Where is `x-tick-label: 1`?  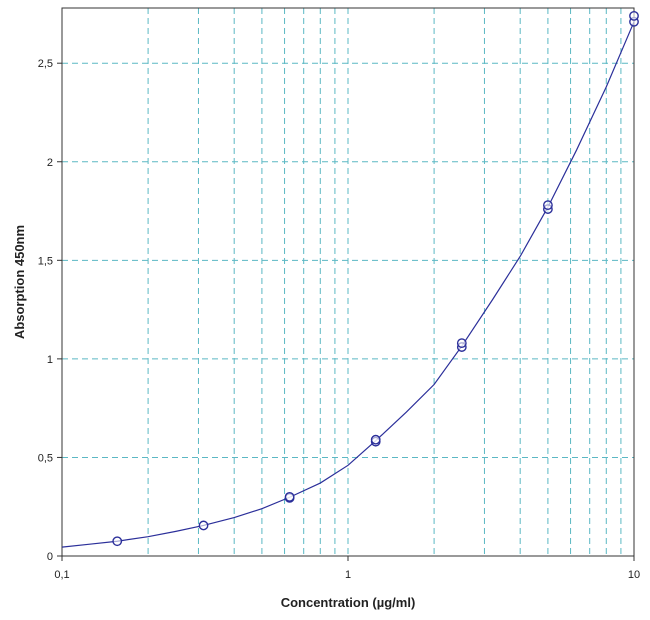 x-tick-label: 1 is located at coordinates (348, 575).